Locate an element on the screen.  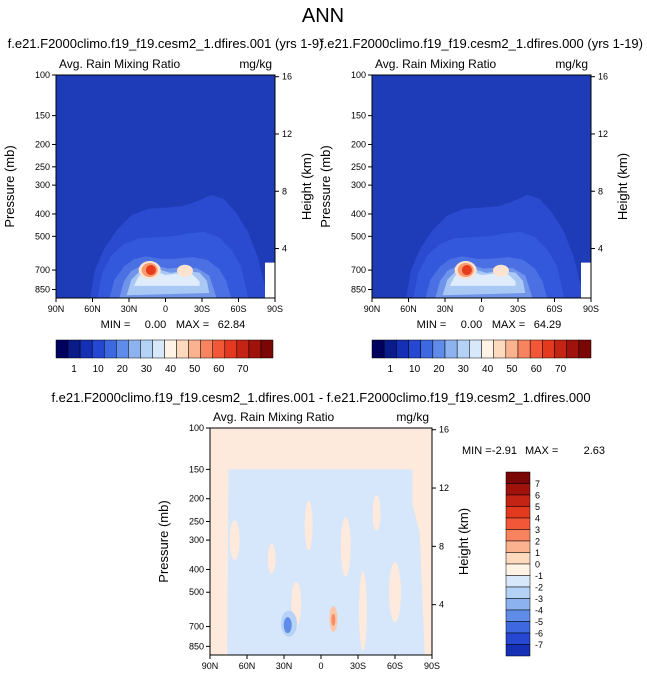
y-tick-label: 500 is located at coordinates (196, 592).